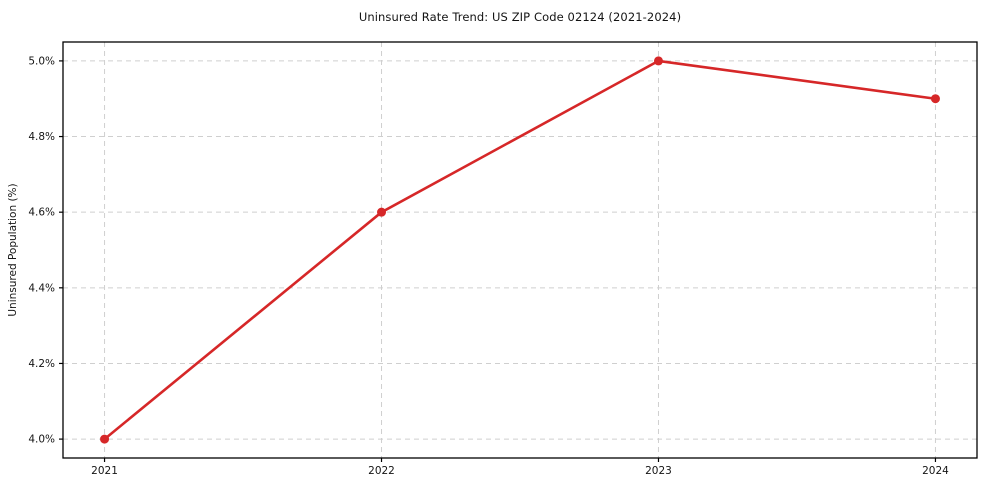 Image resolution: width=989 pixels, height=490 pixels. What do you see at coordinates (41, 364) in the screenshot?
I see `y-tick-label: 4.2%` at bounding box center [41, 364].